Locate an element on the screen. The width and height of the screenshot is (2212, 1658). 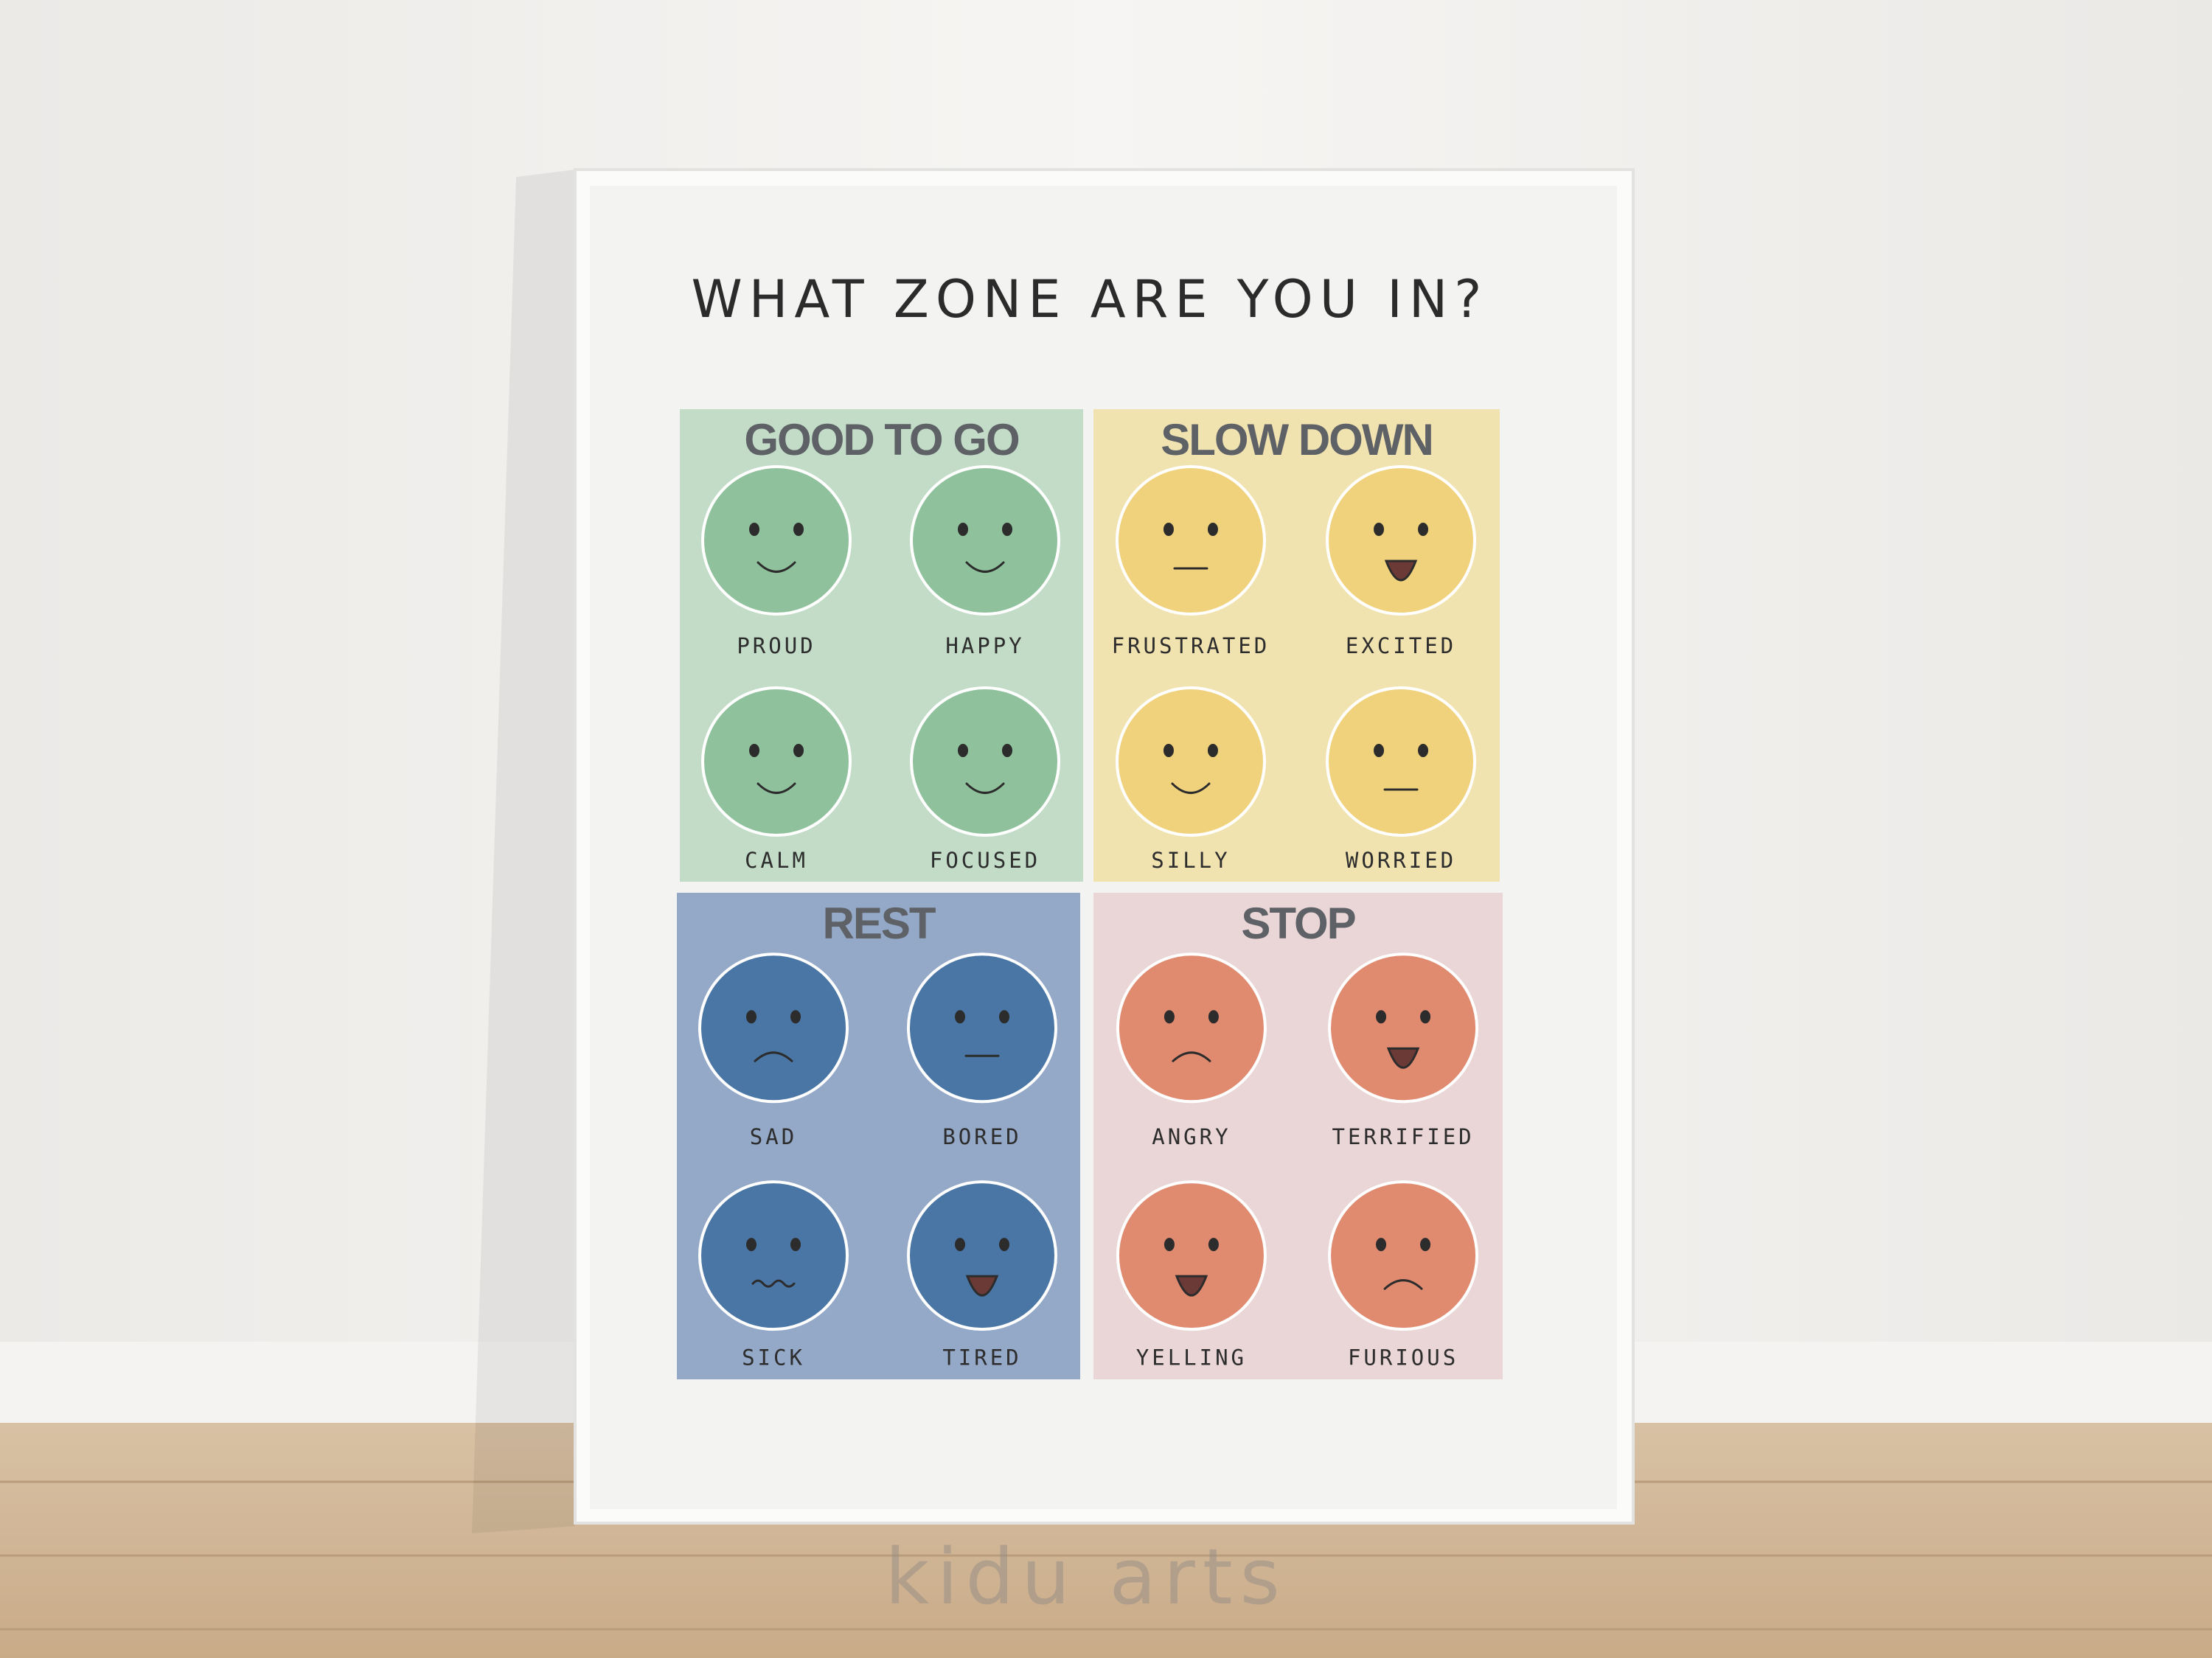
emotion-label: SICK is located at coordinates (773, 1357).